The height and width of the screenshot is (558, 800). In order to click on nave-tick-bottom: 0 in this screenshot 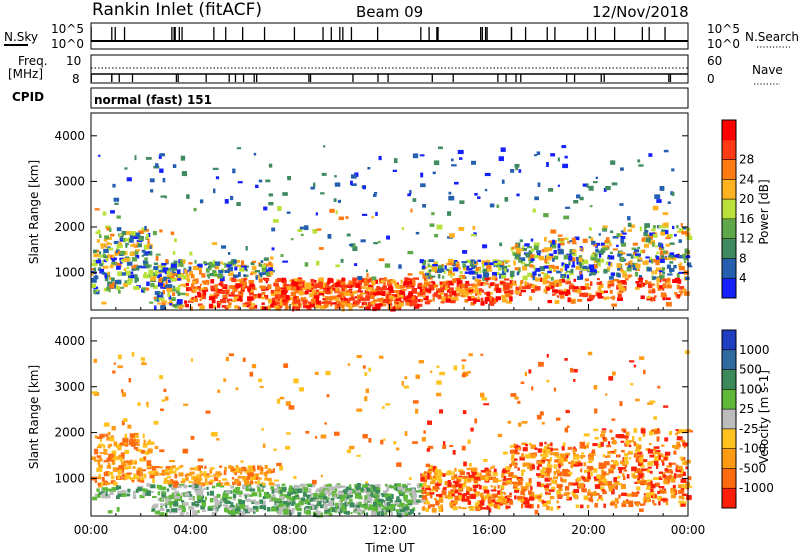, I will do `click(711, 79)`.